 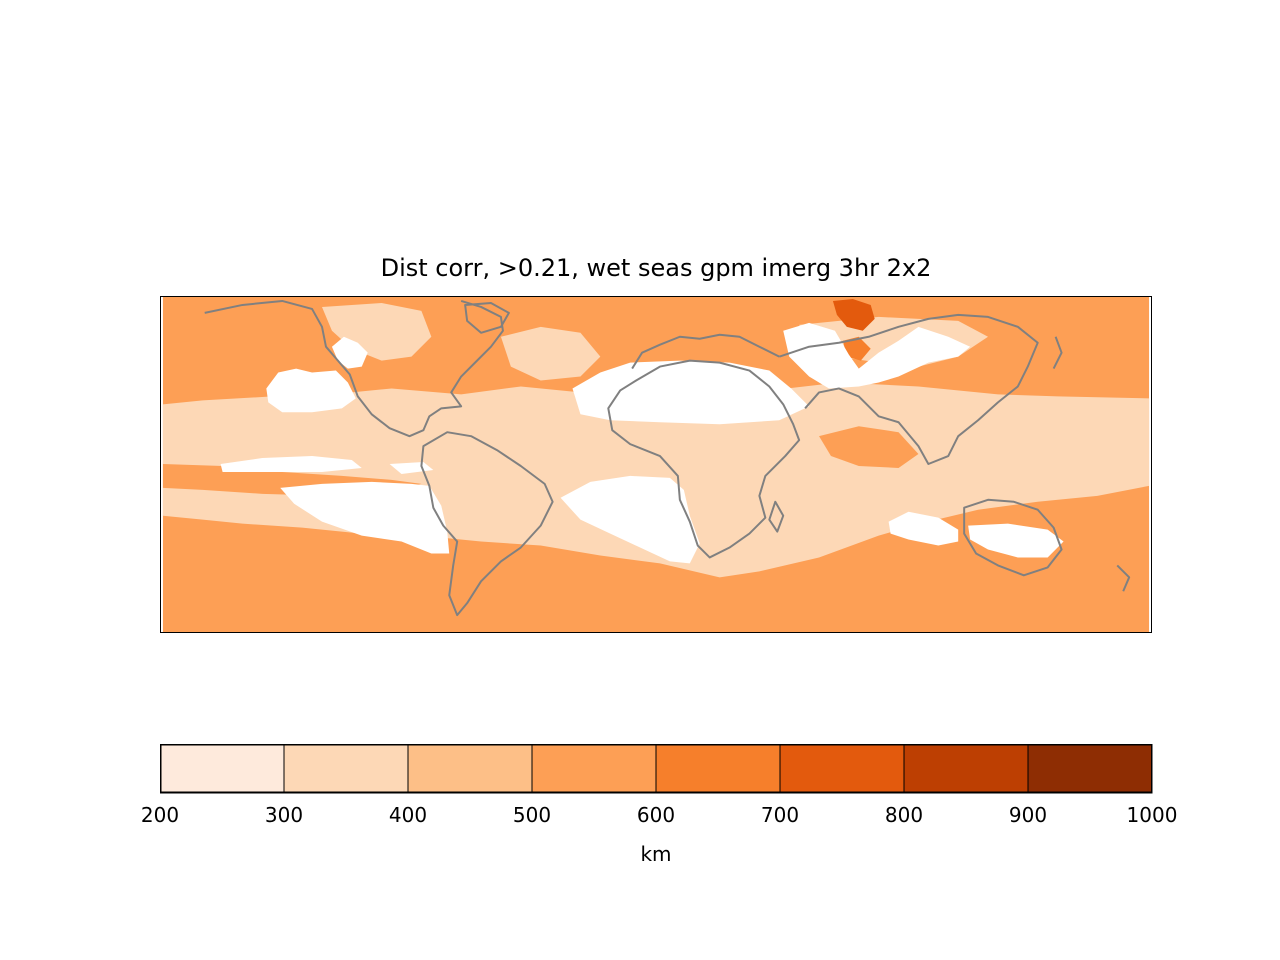 I want to click on missing-central-asia, so click(x=877, y=355).